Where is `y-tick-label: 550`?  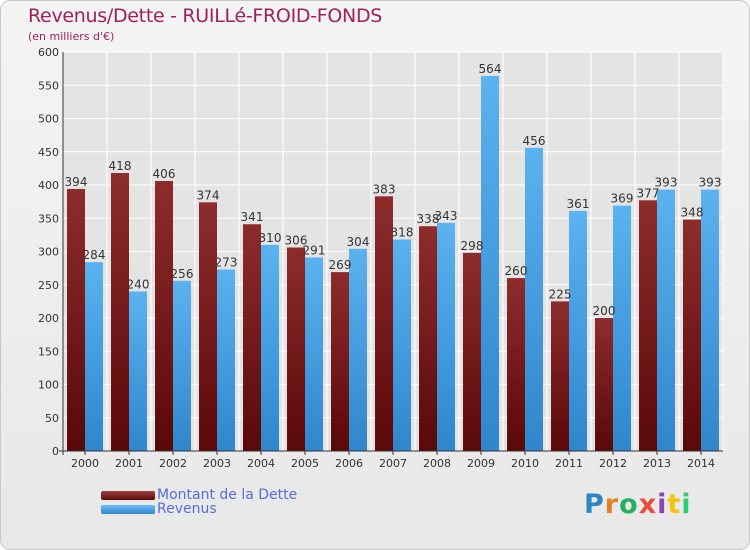
y-tick-label: 550 is located at coordinates (48, 85).